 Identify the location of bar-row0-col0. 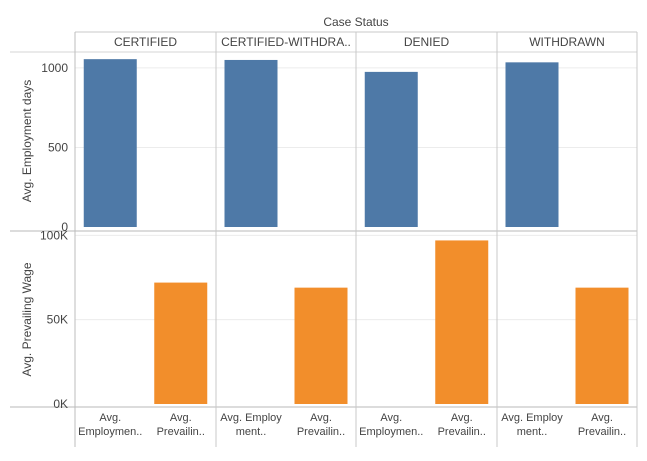
(110, 143).